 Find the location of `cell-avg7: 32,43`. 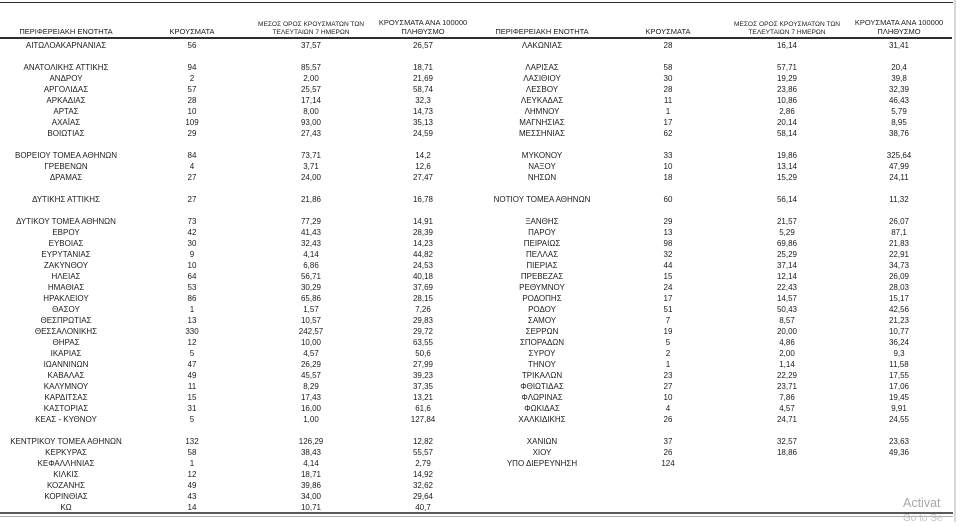

cell-avg7: 32,43 is located at coordinates (311, 243).